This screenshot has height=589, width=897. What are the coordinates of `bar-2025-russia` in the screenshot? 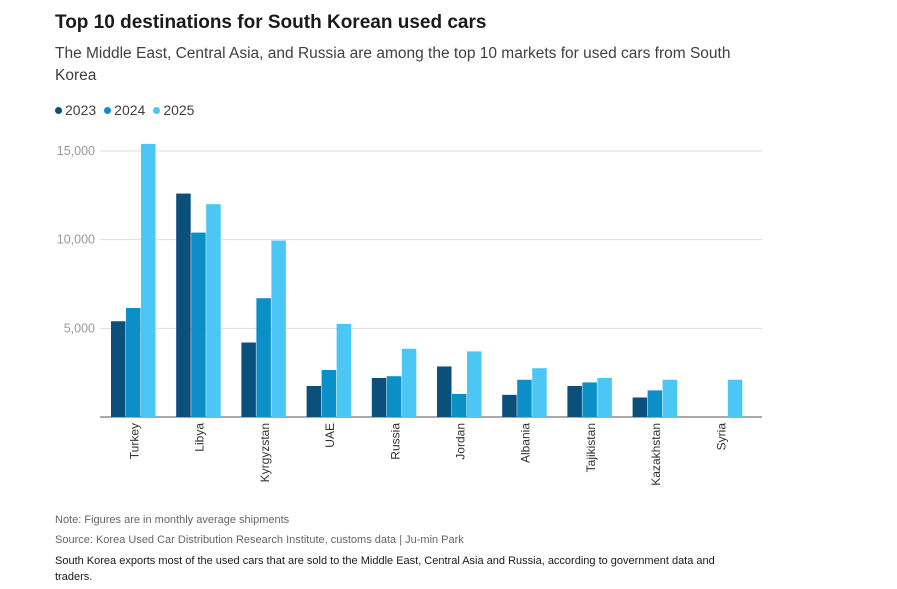 It's located at (409, 382).